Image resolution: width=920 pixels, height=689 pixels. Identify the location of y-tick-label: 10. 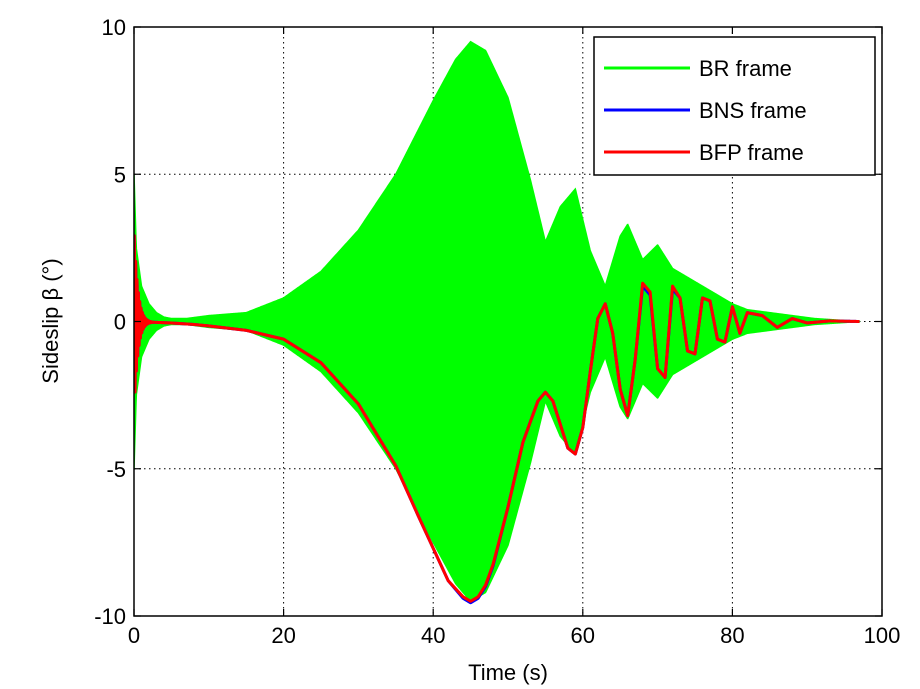
(114, 27).